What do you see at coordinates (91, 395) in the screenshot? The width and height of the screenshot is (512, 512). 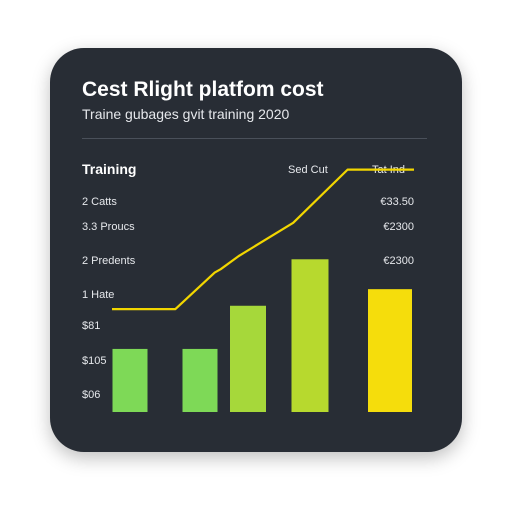 I see `row-label: $06` at bounding box center [91, 395].